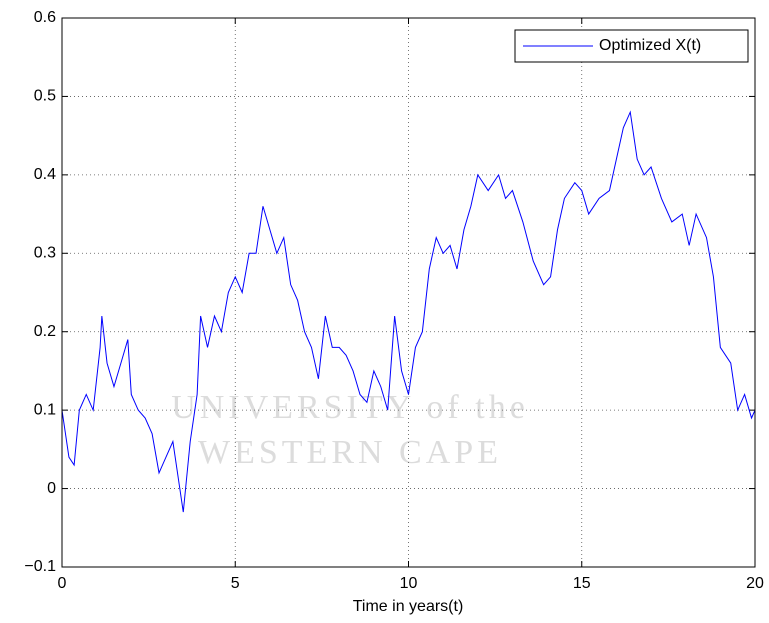  What do you see at coordinates (45, 409) in the screenshot?
I see `y-tick-label: 0.1` at bounding box center [45, 409].